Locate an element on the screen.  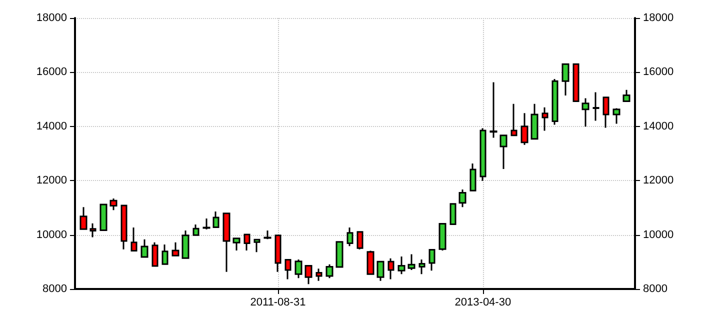
x-tick-label: 2011-08-31 is located at coordinates (278, 302).